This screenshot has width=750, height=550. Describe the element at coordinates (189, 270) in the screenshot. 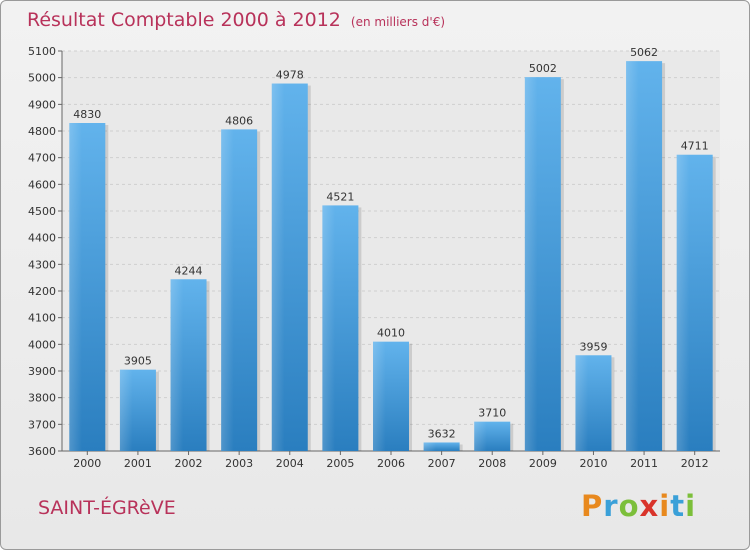

I see `data-label-2002: 4244` at that location.